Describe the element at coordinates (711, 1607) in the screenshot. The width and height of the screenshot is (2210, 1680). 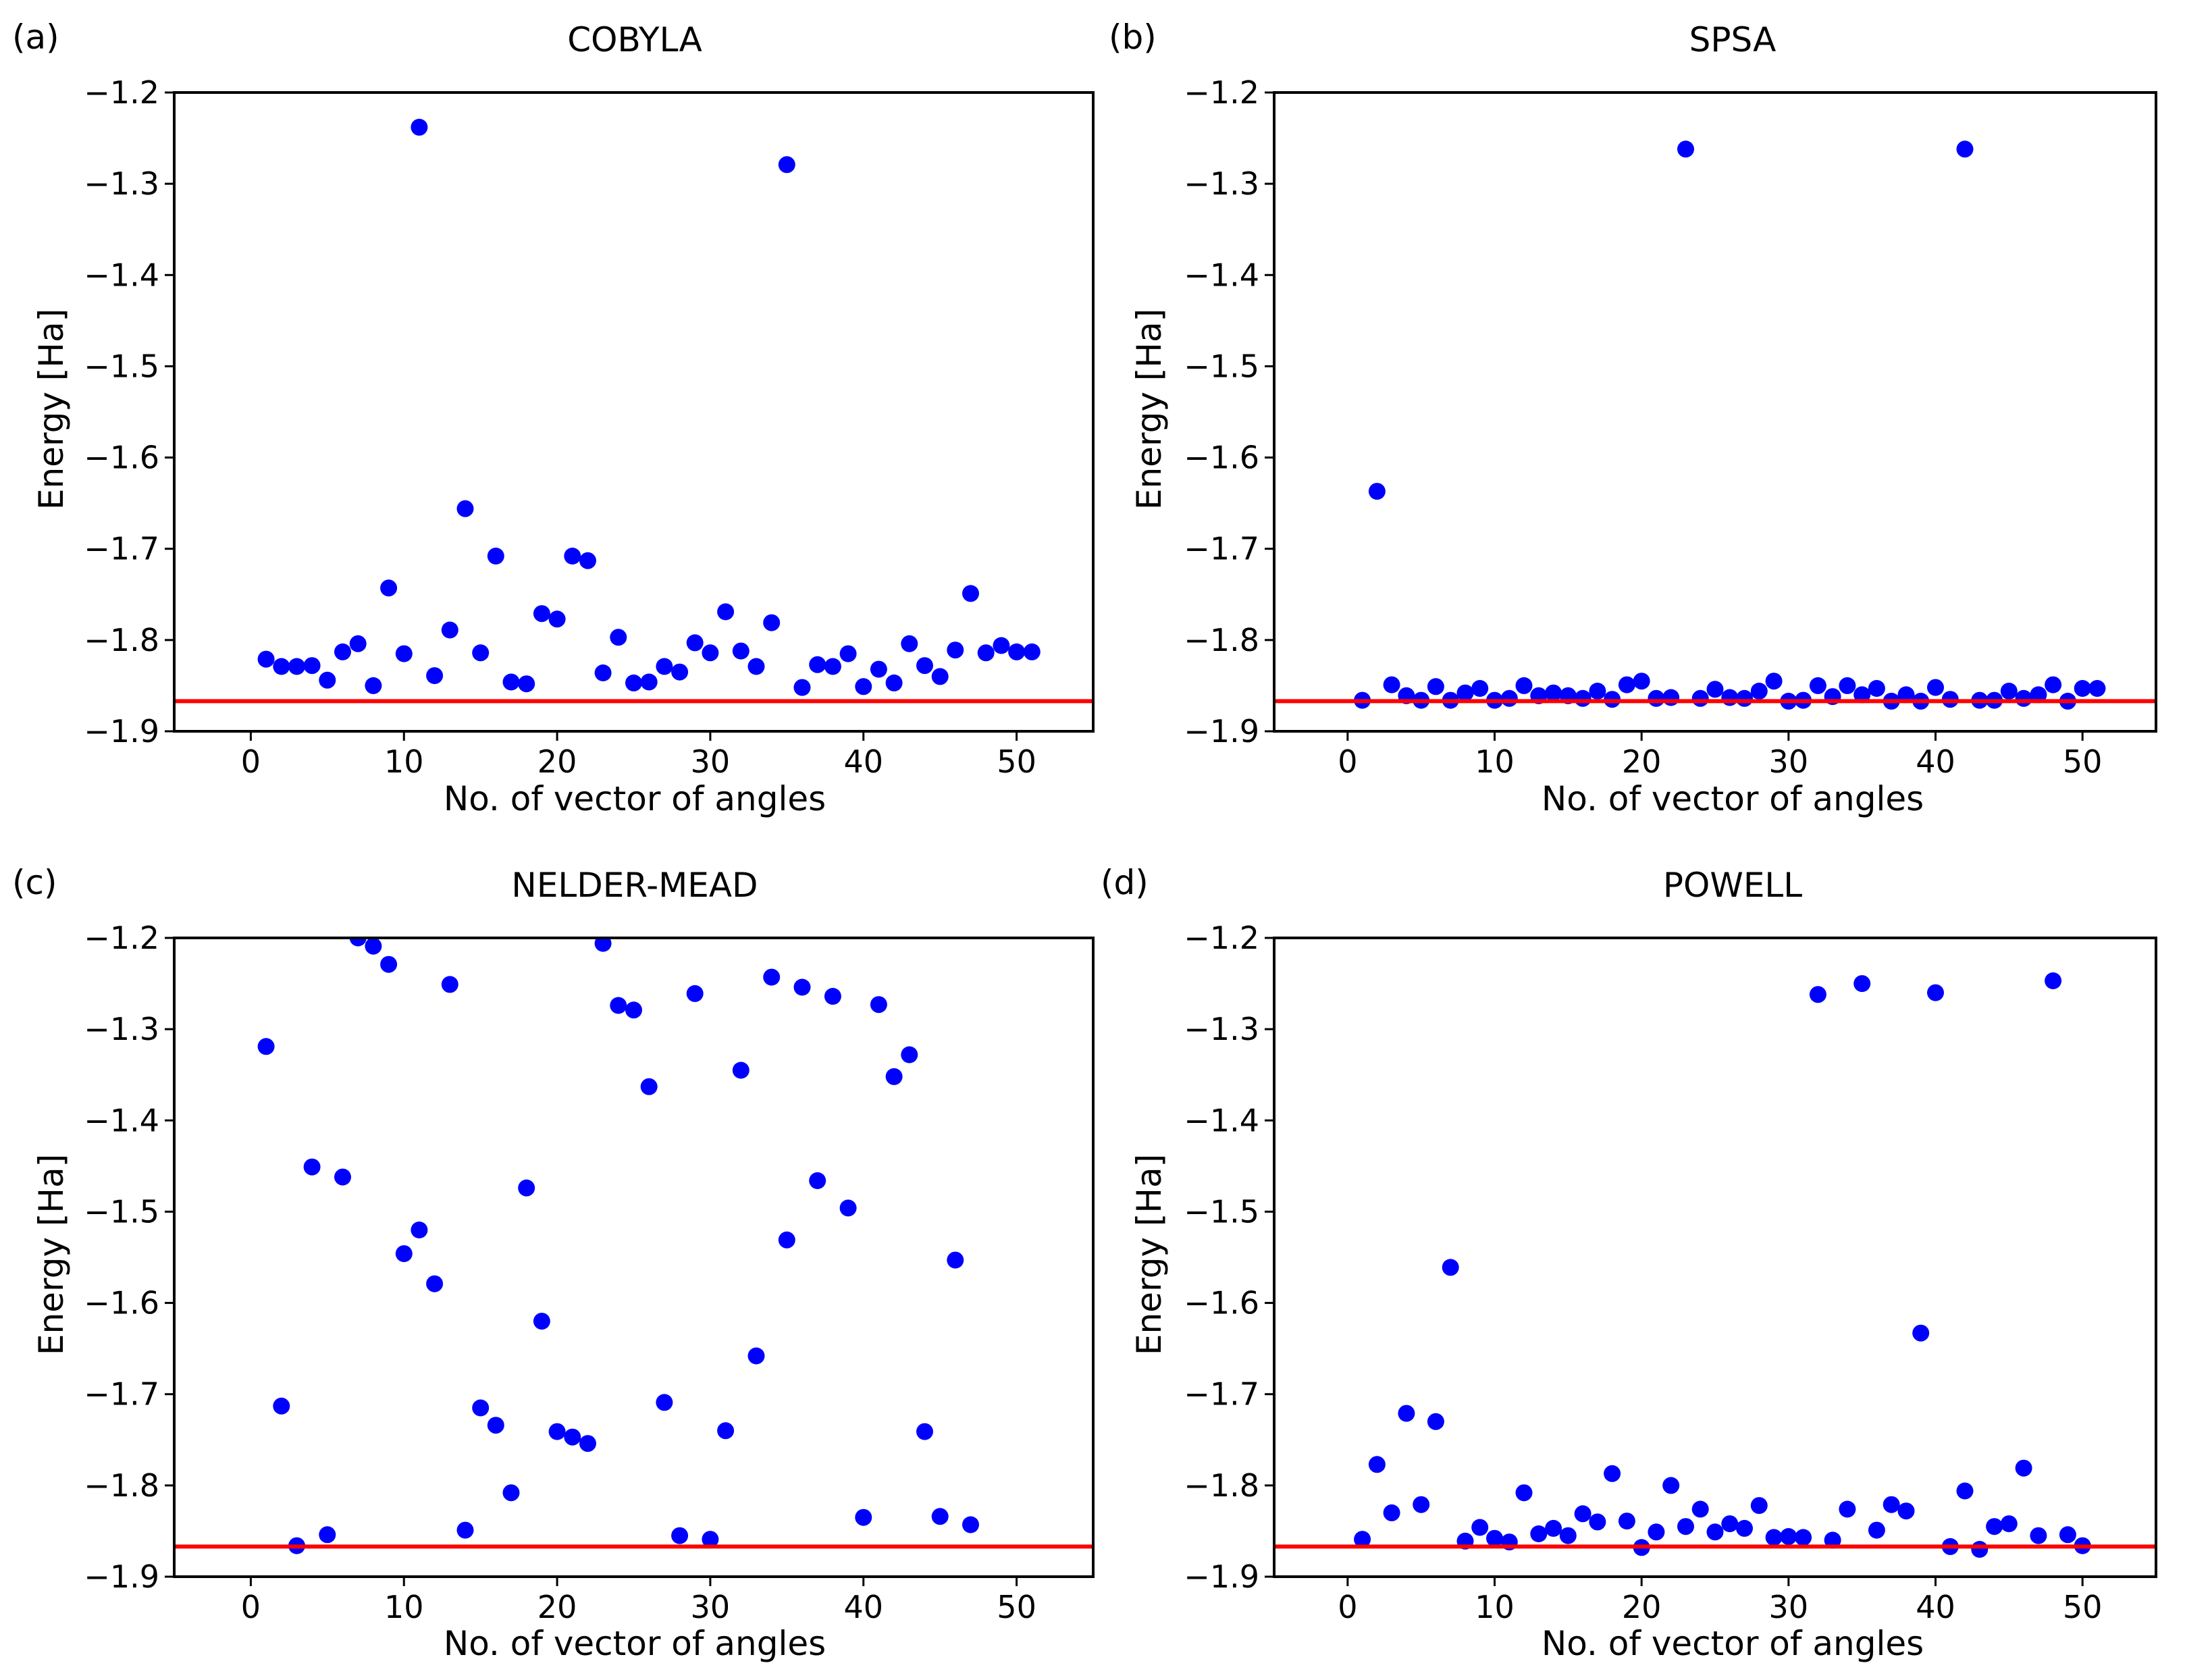
I see `x-tick-label: 30` at that location.